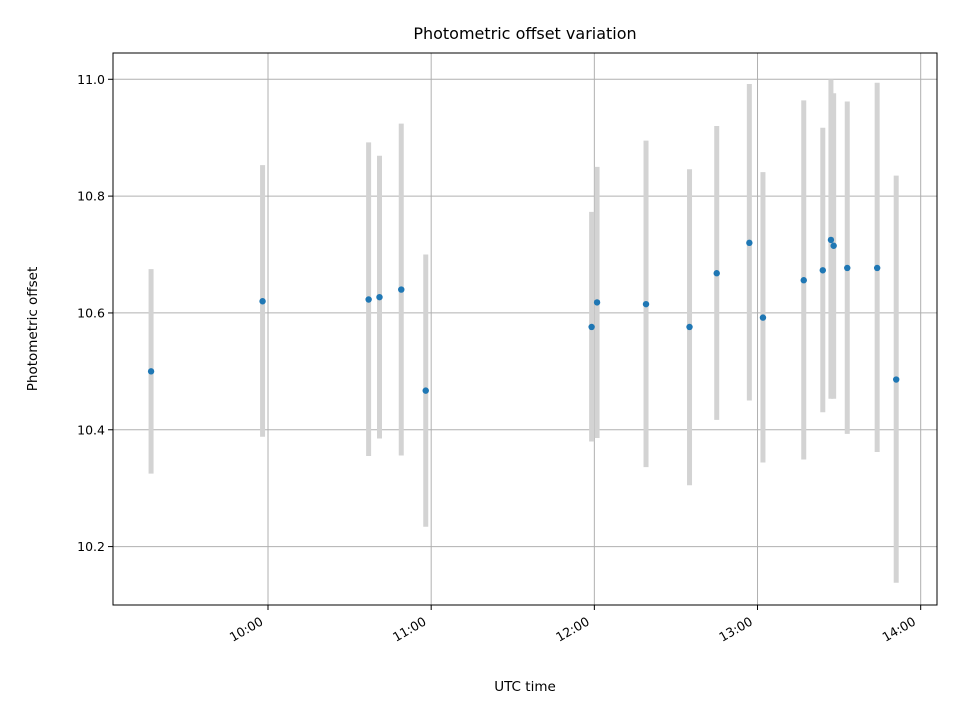 This screenshot has height=720, width=960. I want to click on y-tick-label: 11.0, so click(91, 79).